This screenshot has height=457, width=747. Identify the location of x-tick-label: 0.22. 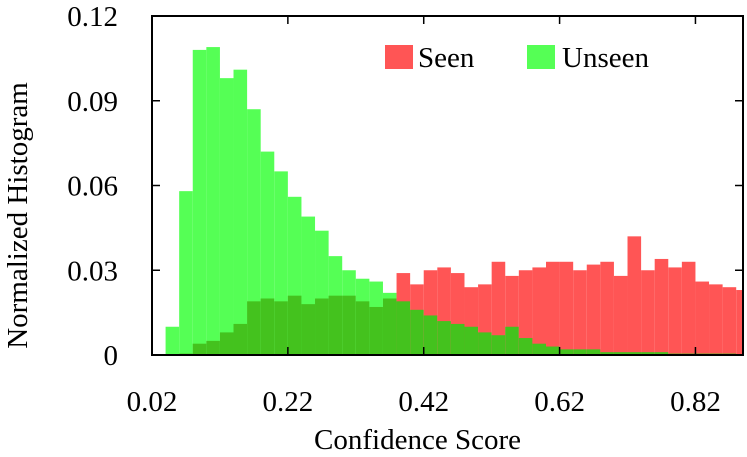
(287, 402).